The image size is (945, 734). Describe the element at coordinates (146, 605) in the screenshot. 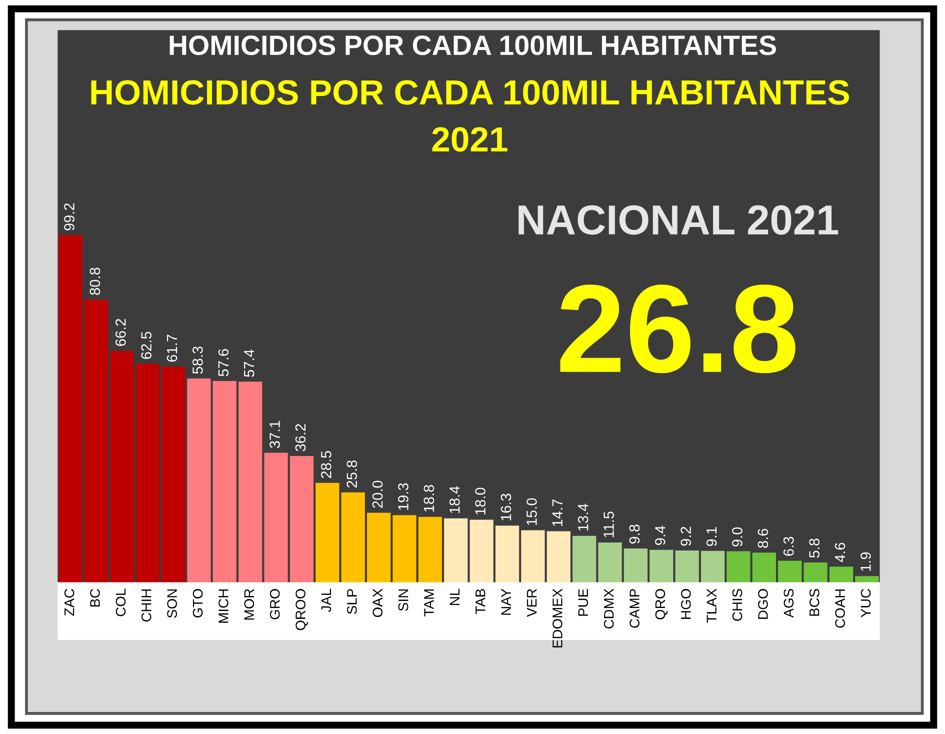

I see `x-tick-label: CHIH` at that location.